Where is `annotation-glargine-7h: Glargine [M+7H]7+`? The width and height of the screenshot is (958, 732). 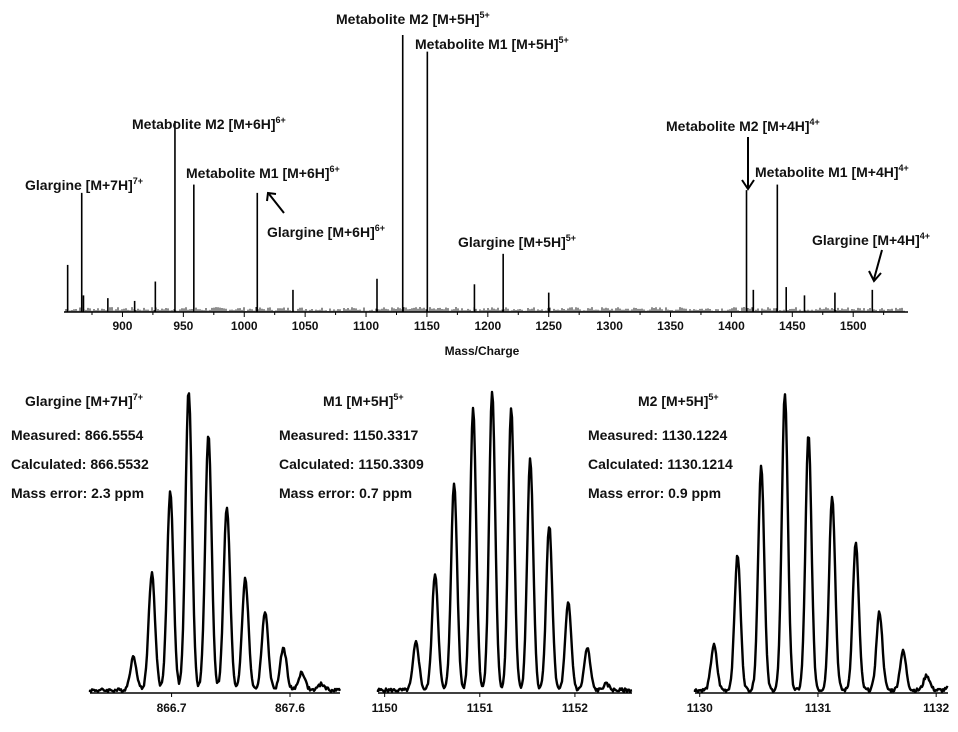 annotation-glargine-7h: Glargine [M+7H]7+ is located at coordinates (84, 184).